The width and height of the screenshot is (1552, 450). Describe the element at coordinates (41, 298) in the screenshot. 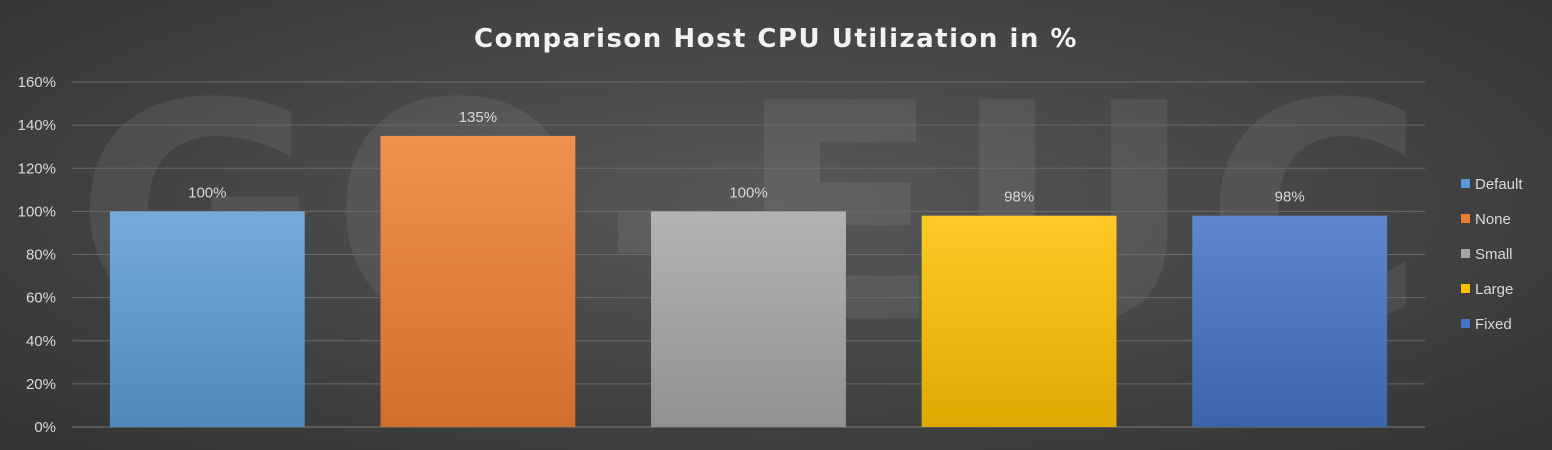

I see `y-tick-label: 60%` at that location.